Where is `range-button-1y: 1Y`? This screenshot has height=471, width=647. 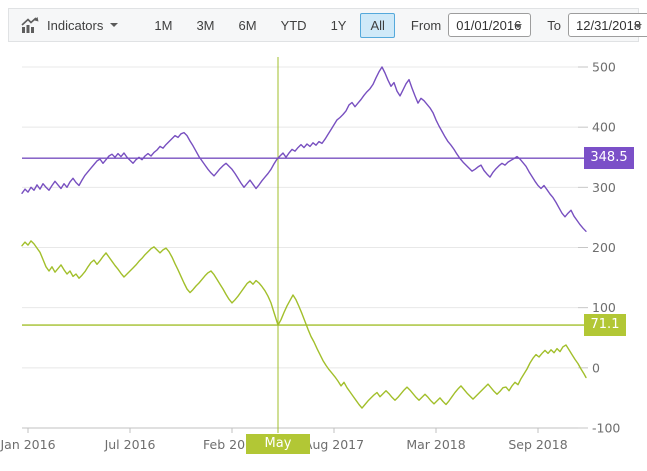
range-button-1y: 1Y is located at coordinates (339, 25).